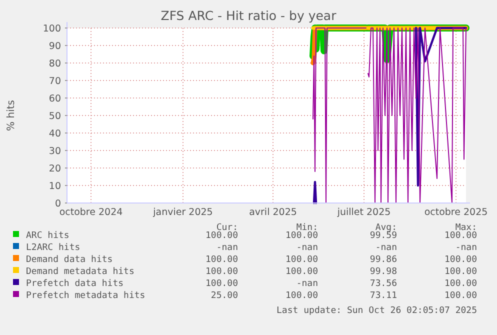 Image resolution: width=497 pixels, height=335 pixels. I want to click on y-axis-title: % hits, so click(11, 115).